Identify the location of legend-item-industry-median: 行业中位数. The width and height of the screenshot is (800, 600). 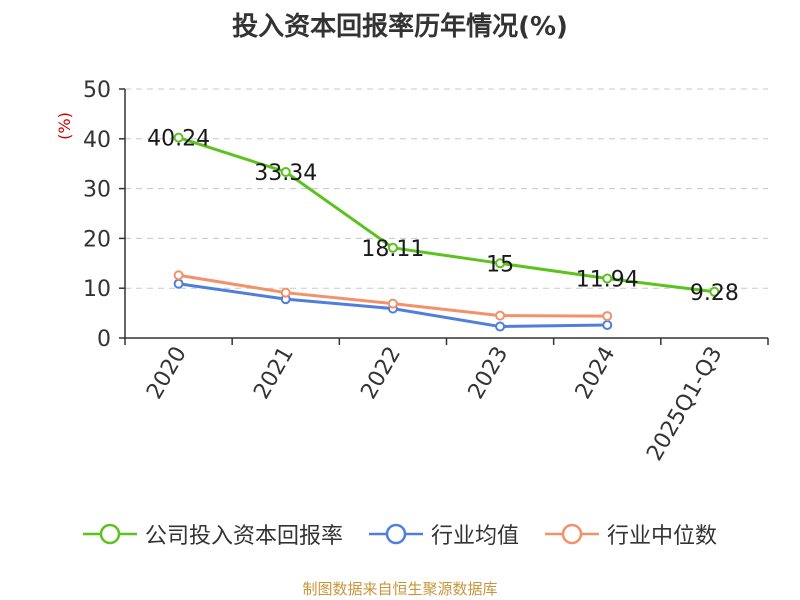
(631, 534).